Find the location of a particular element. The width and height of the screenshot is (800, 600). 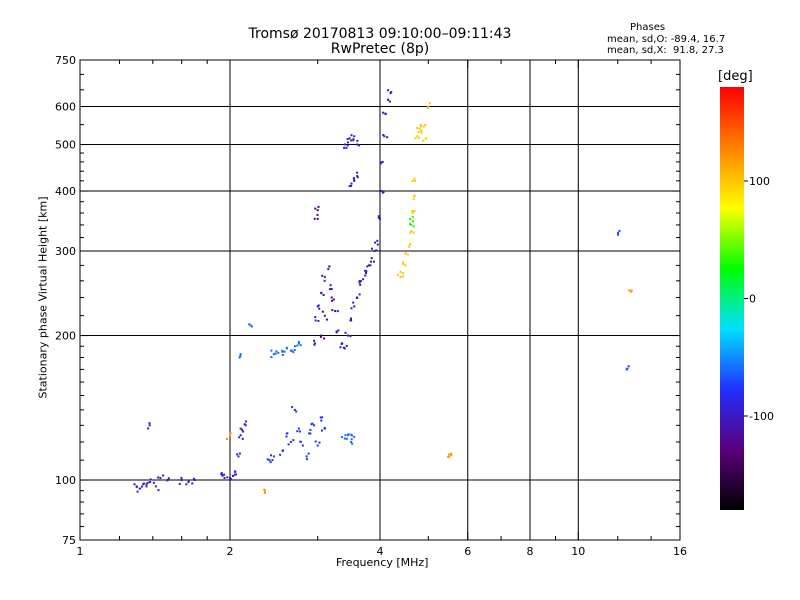

x-tick-label: 8 is located at coordinates (530, 551).